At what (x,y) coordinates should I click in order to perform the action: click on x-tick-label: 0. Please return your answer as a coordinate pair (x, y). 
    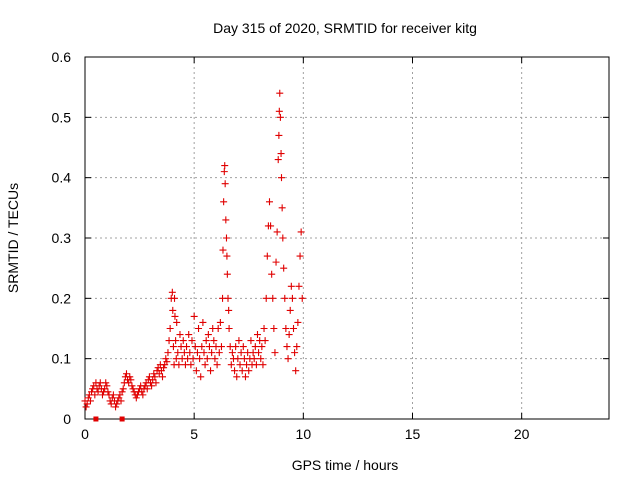
    Looking at the image, I should click on (85, 434).